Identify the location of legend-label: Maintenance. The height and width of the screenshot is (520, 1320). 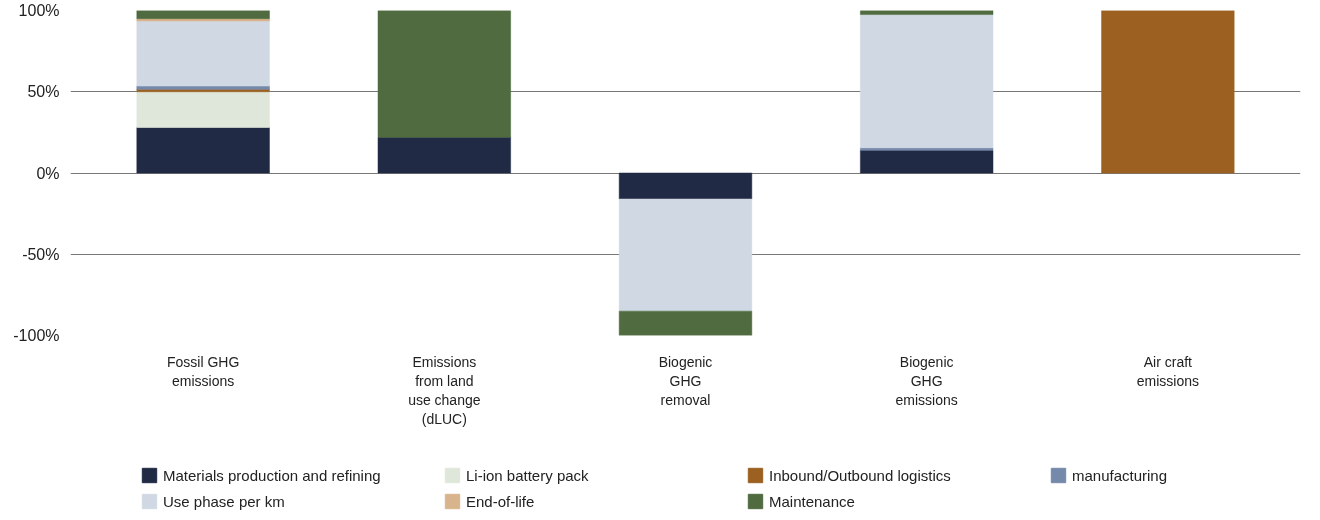
(812, 501).